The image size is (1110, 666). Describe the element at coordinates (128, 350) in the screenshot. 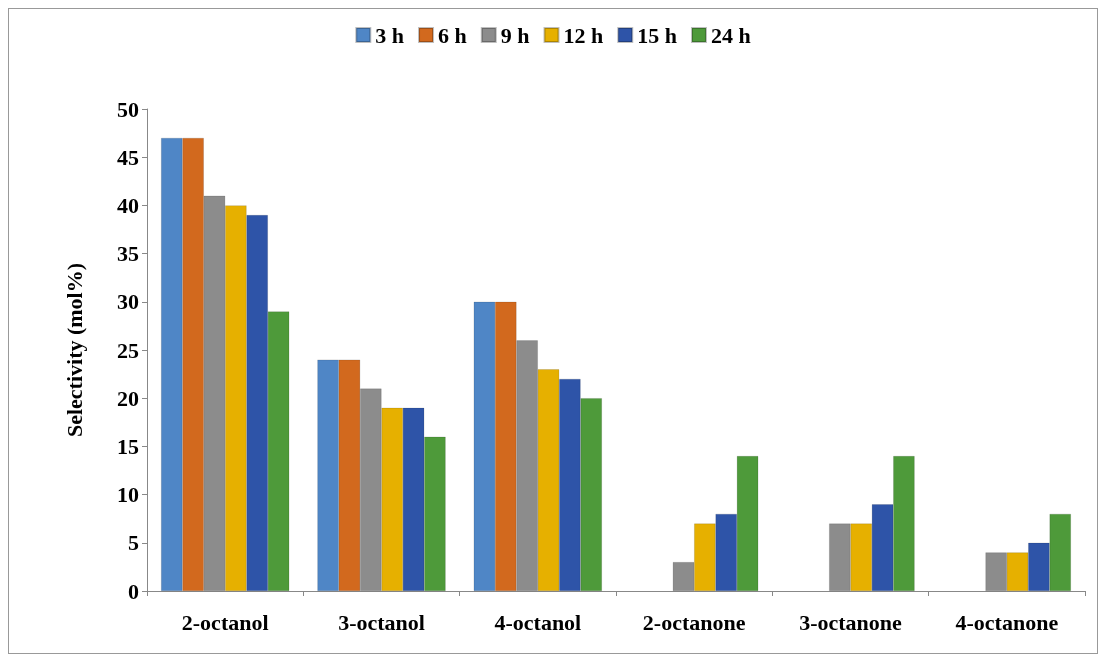

I see `y-tick-label: 25` at that location.